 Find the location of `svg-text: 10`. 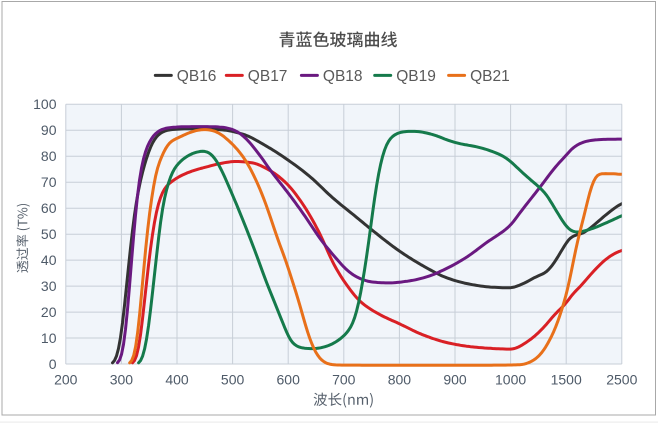

svg-text: 10 is located at coordinates (49, 338).